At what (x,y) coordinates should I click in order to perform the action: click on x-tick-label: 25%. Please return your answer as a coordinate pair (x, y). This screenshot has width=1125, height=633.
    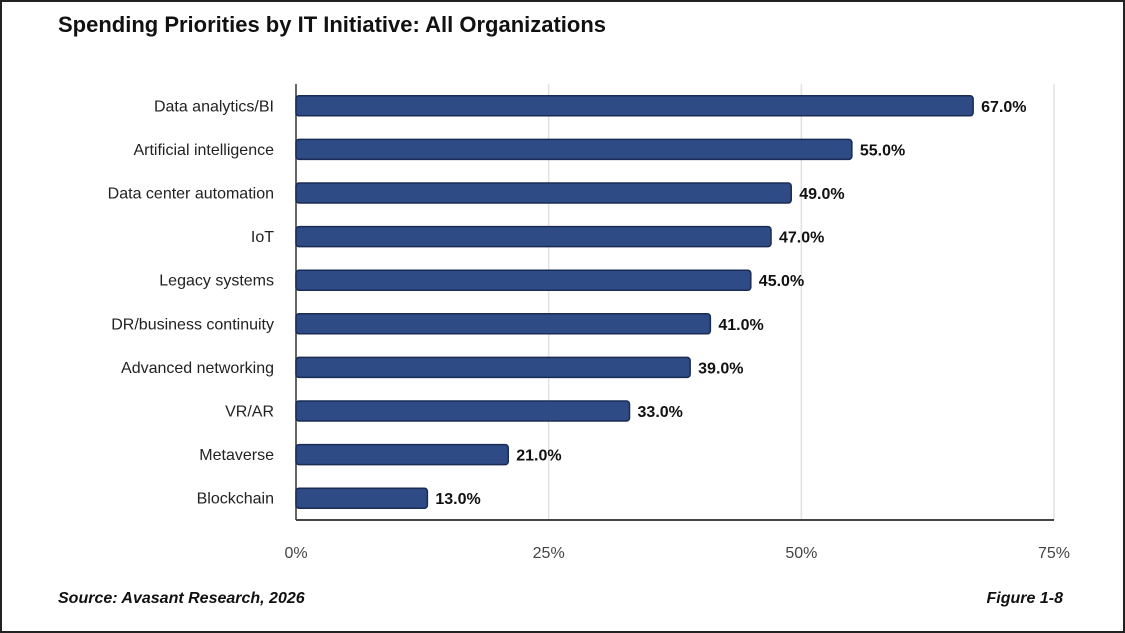
    Looking at the image, I should click on (549, 553).